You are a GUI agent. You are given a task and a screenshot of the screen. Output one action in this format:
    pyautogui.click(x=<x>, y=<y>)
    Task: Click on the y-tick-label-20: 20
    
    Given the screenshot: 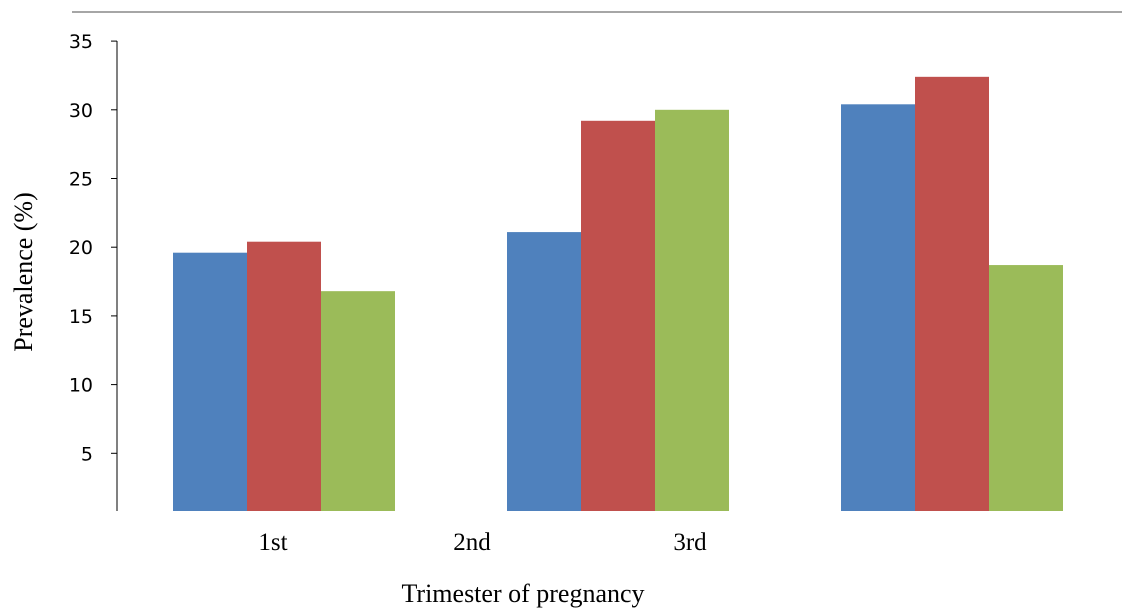 What is the action you would take?
    pyautogui.click(x=81, y=248)
    